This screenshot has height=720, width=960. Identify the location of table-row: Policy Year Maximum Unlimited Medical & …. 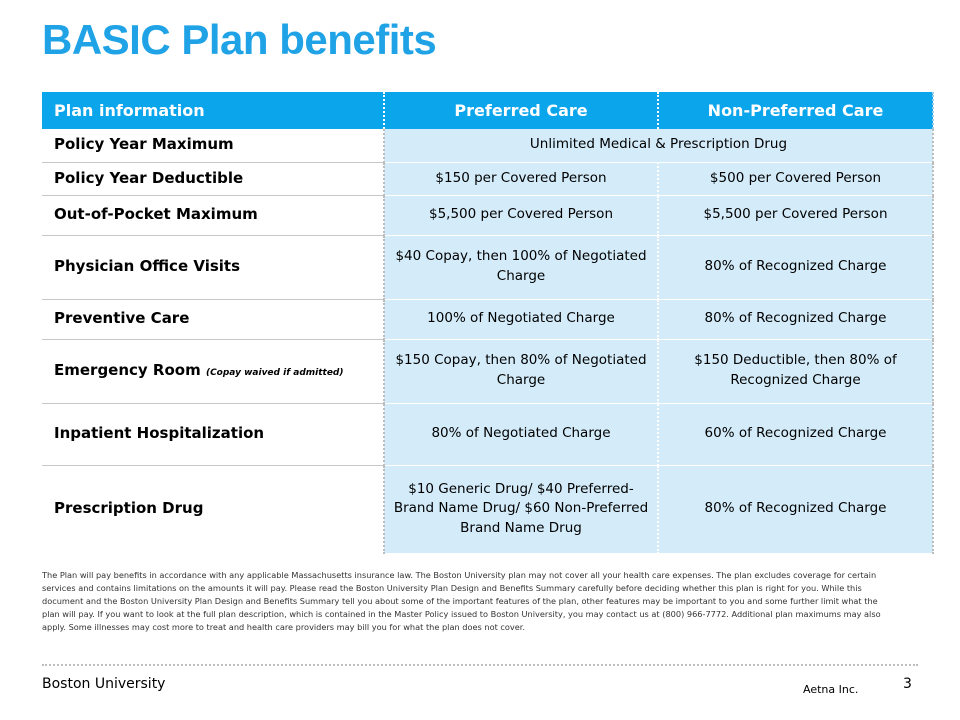
(488, 146).